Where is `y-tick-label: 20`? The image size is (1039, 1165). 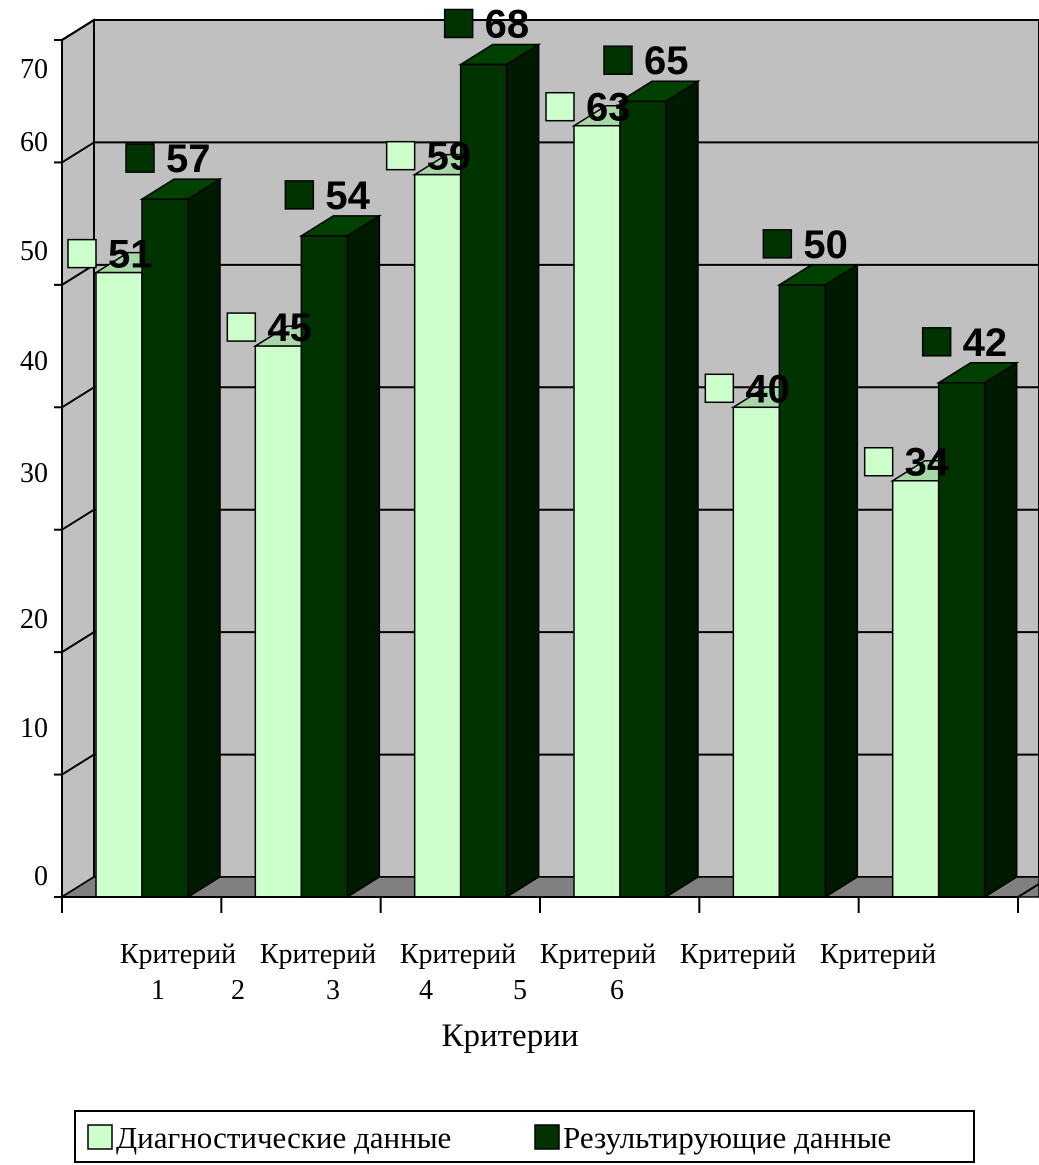 y-tick-label: 20 is located at coordinates (34, 619).